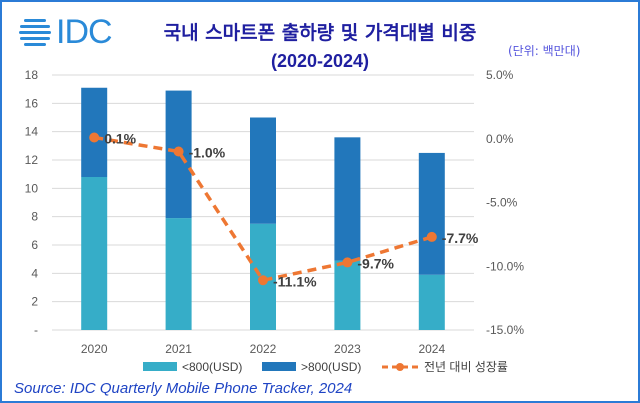 The image size is (640, 403). What do you see at coordinates (94, 253) in the screenshot?
I see `bar-low-2020` at bounding box center [94, 253].